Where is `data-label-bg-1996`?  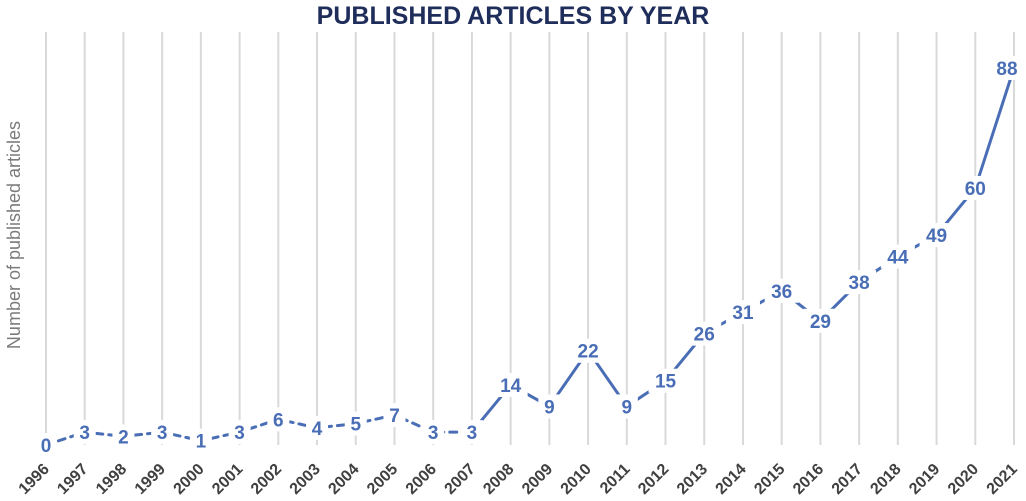 data-label-bg-1996 is located at coordinates (46, 445).